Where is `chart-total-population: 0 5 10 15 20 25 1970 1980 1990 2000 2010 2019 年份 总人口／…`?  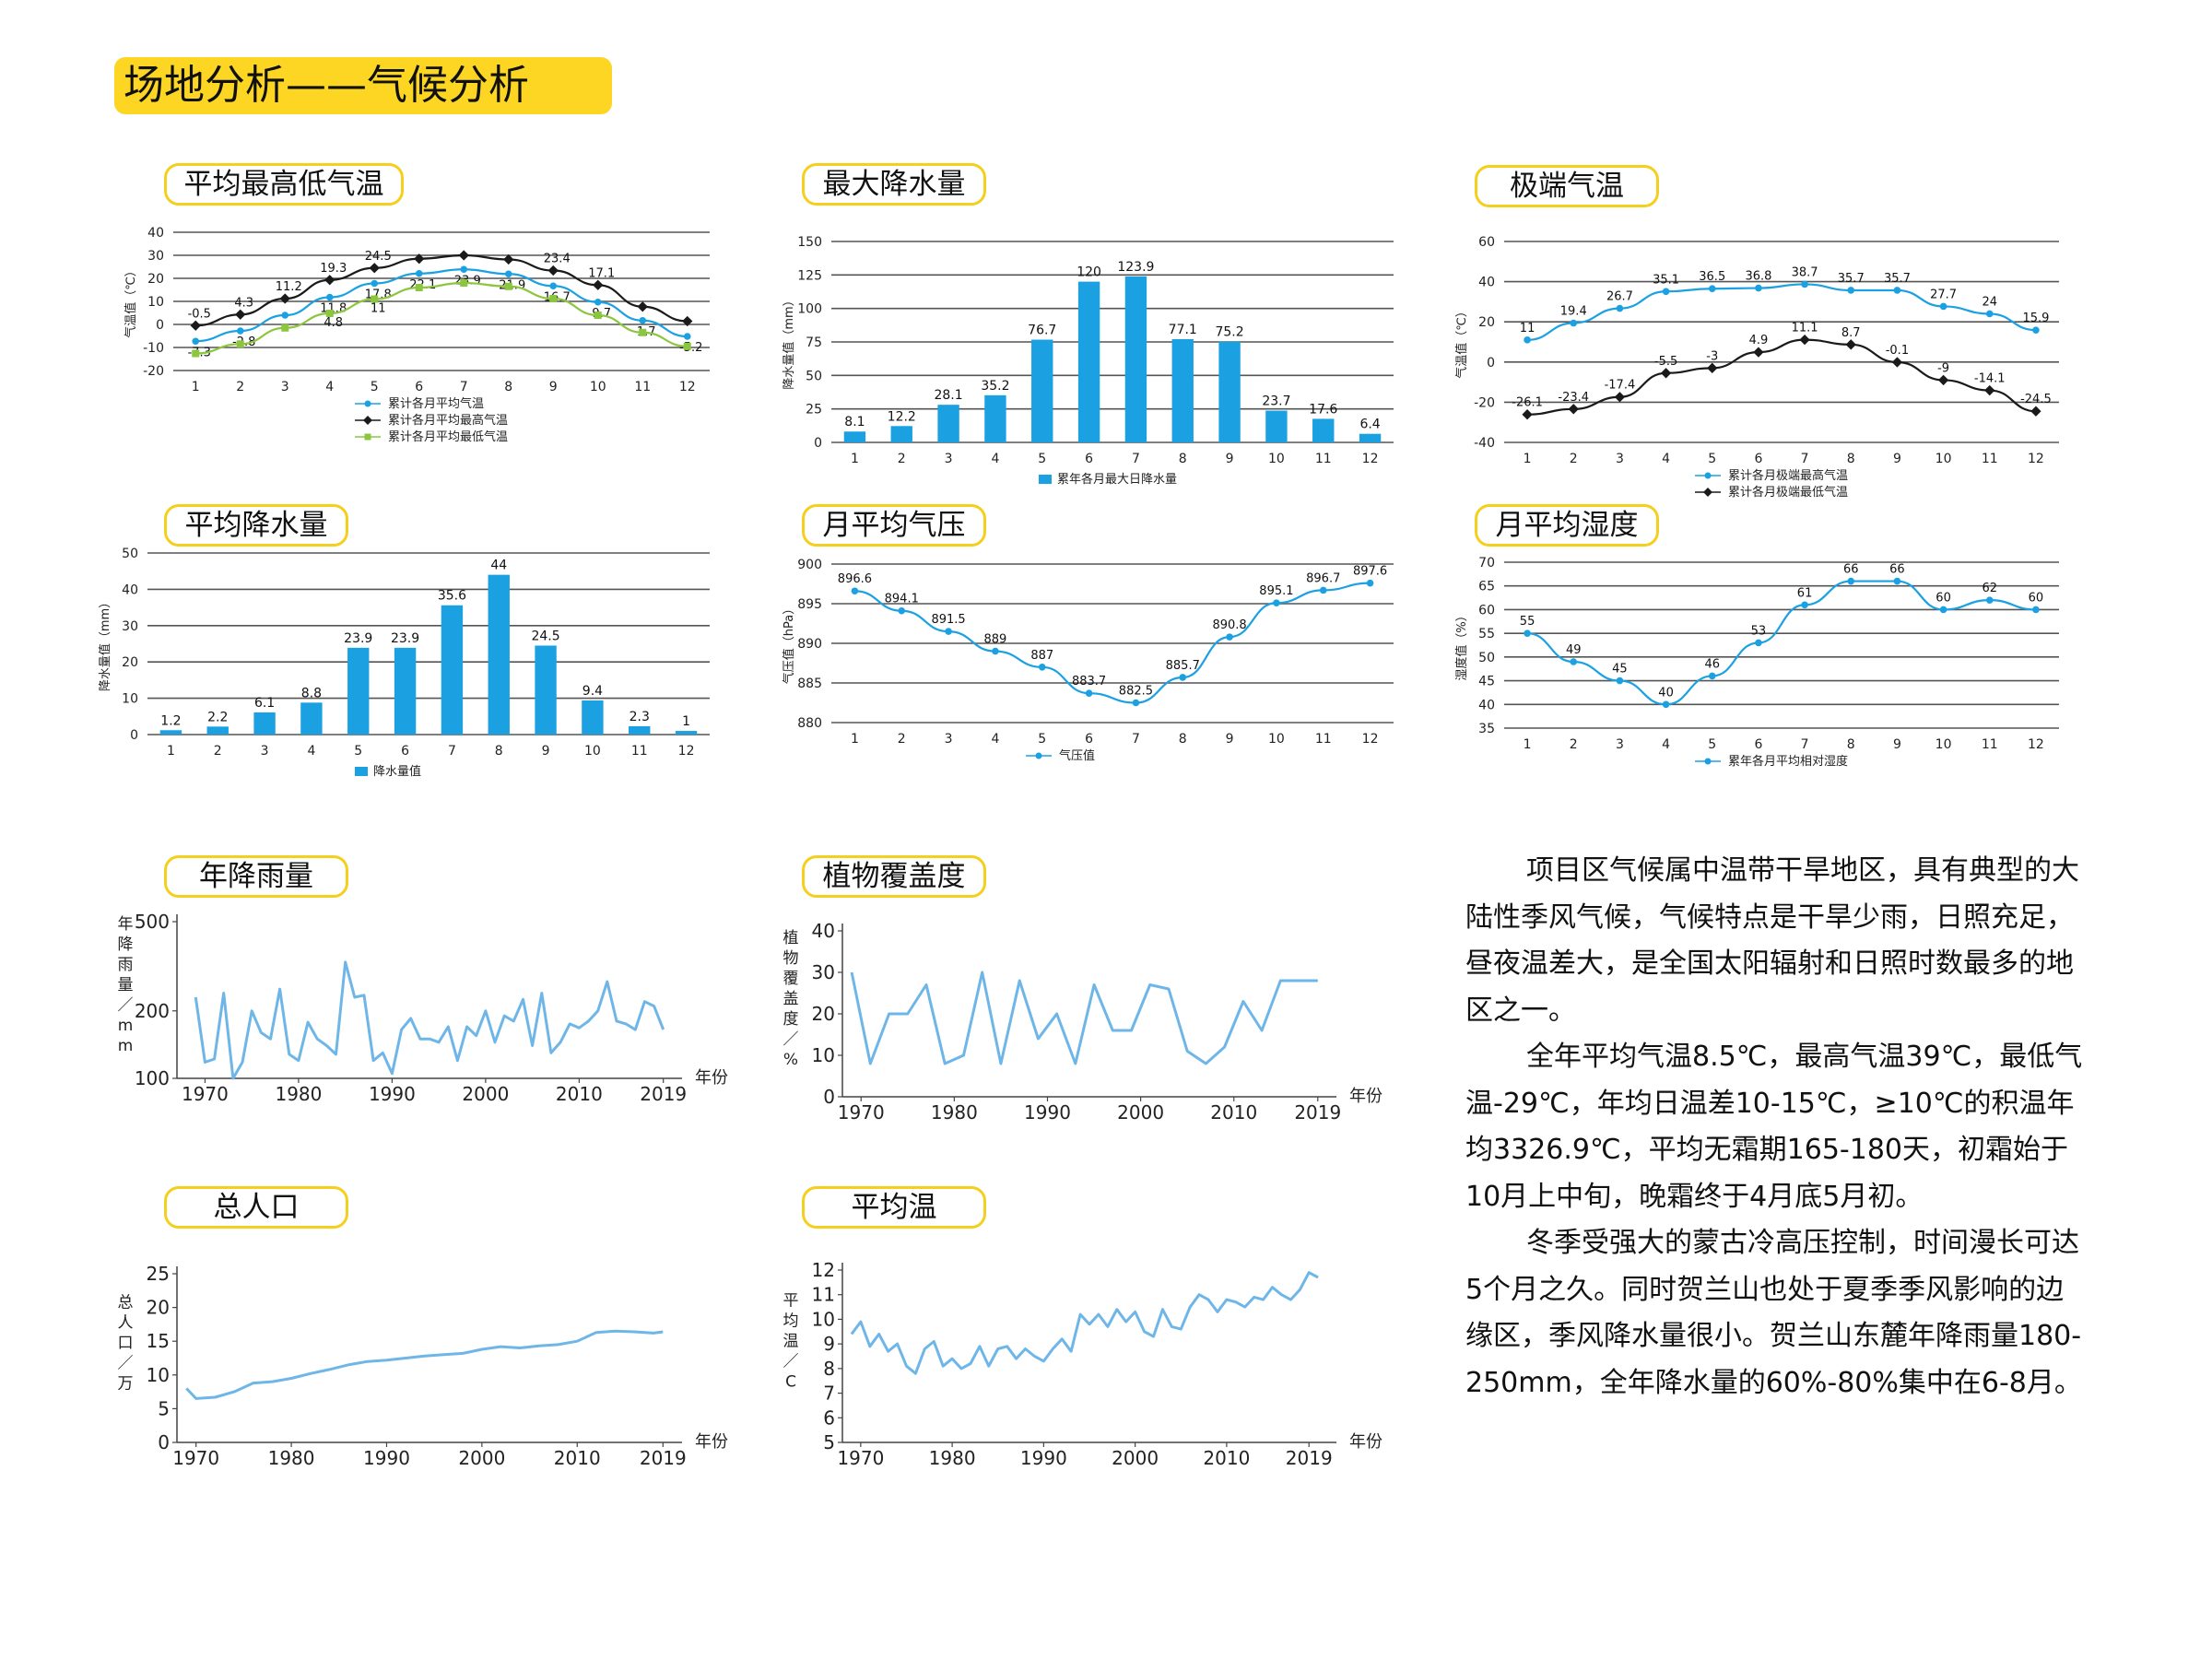
chart-total-population: 0 5 10 15 20 25 1970 1980 1990 2000 2010 2019 年份 总人口／… is located at coordinates (423, 1366).